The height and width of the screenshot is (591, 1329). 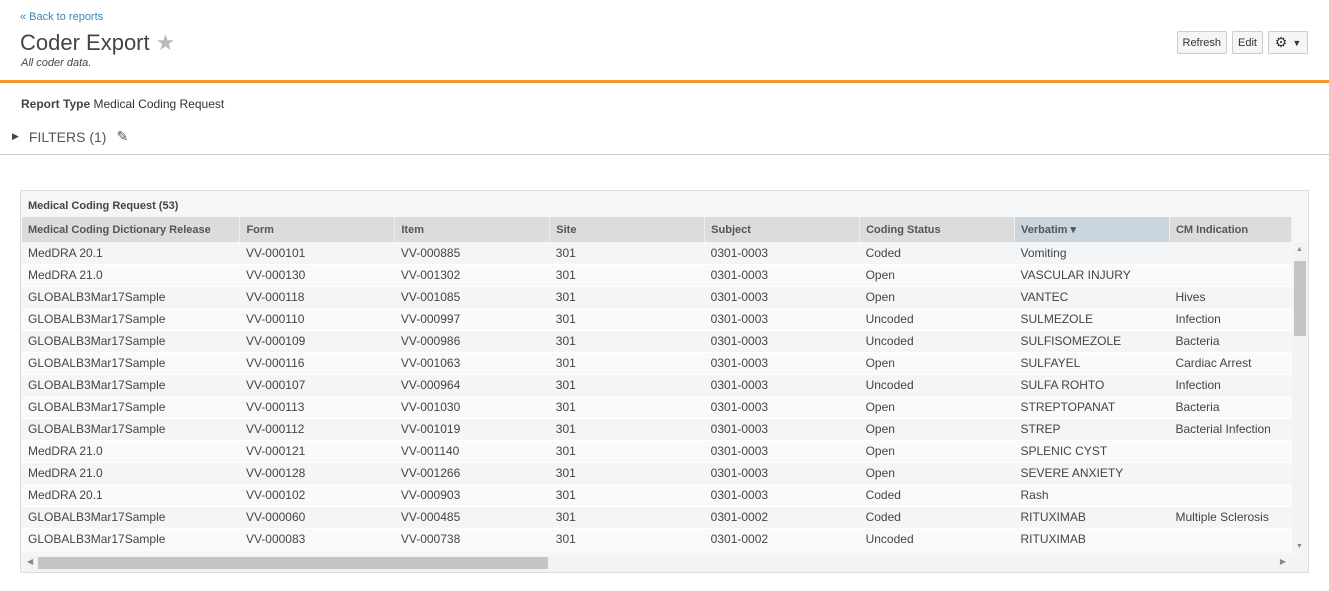 I want to click on table-cell: RITUXIMAB, so click(x=1092, y=539).